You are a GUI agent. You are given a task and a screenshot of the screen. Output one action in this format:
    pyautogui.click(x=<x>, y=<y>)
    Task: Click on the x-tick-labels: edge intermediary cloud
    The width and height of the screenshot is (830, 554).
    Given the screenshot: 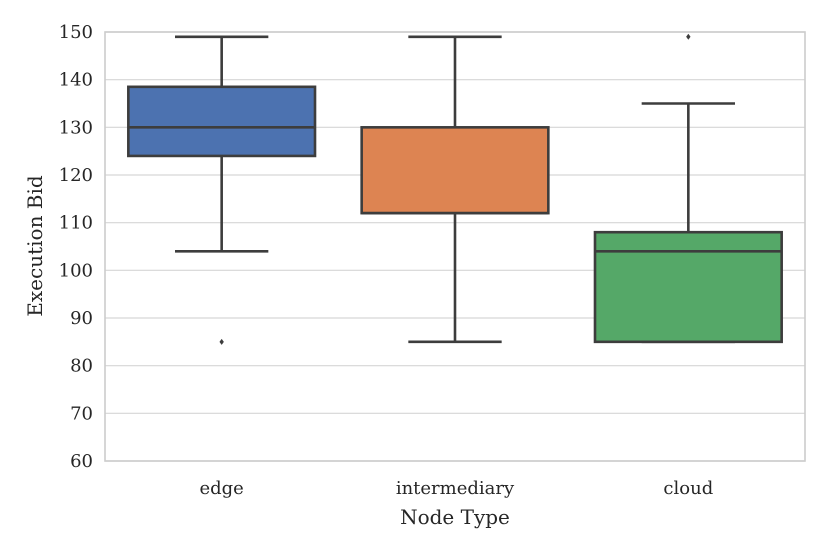 What is the action you would take?
    pyautogui.click(x=456, y=488)
    